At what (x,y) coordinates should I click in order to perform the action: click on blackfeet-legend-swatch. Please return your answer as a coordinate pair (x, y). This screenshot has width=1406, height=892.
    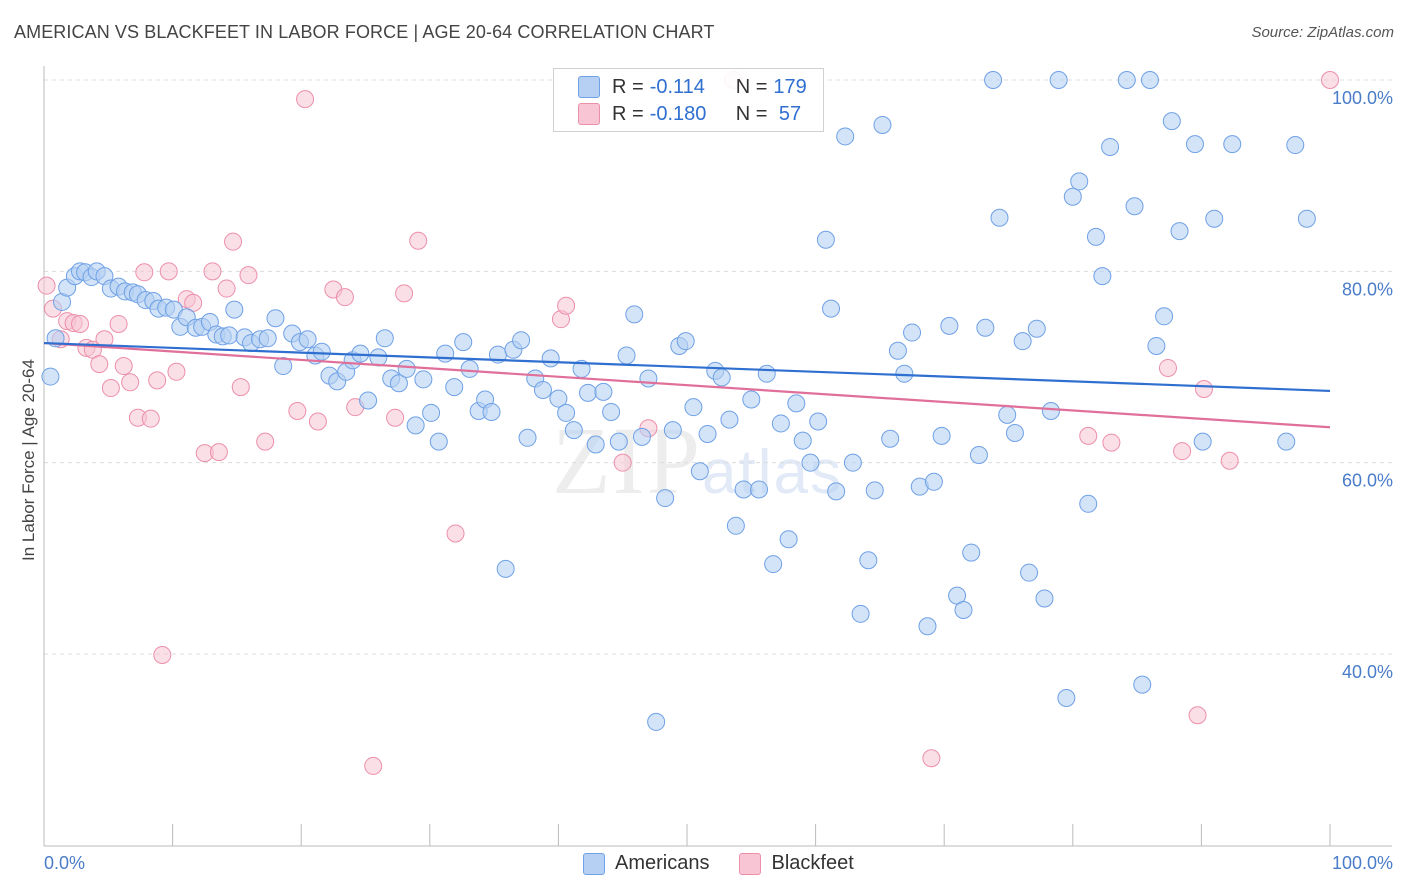
    Looking at the image, I should click on (750, 863).